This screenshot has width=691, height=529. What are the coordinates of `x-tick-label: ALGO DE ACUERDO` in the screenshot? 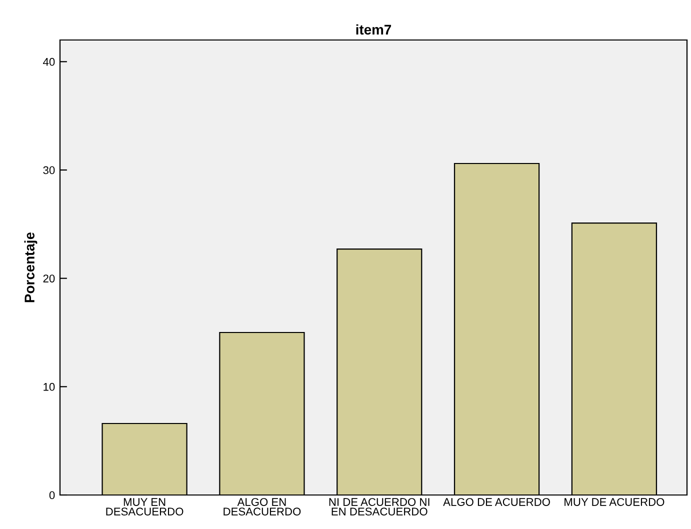 It's located at (496, 502).